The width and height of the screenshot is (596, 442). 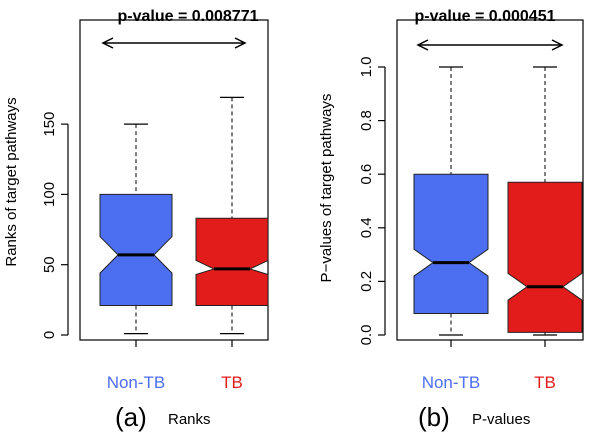 I want to click on y-tick-label: 0.0, so click(x=366, y=335).